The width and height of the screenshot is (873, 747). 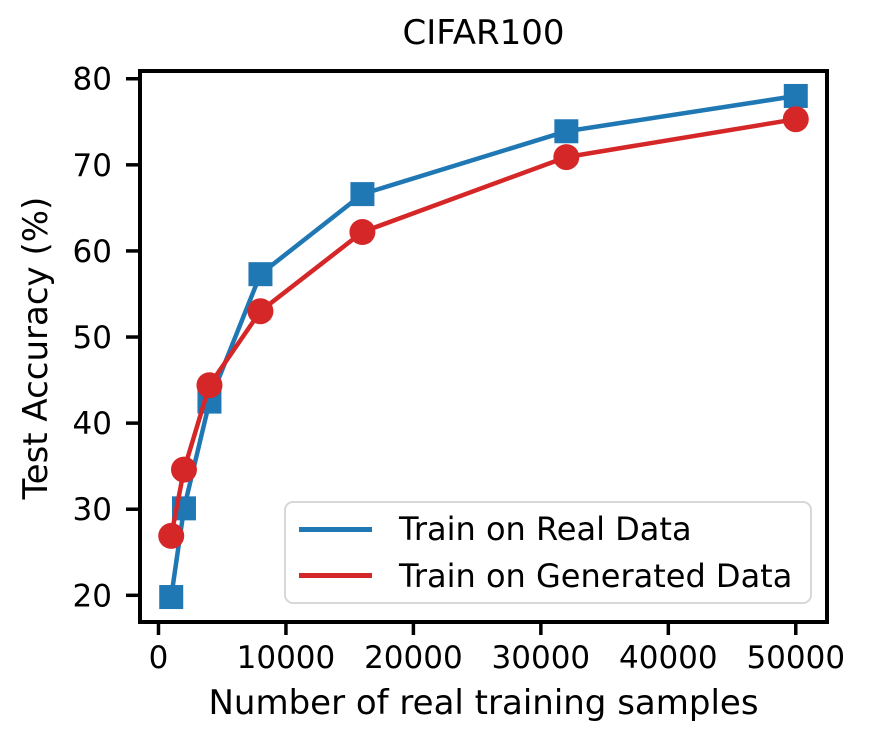 I want to click on legend-label-real: Train on Real Data, so click(x=545, y=529).